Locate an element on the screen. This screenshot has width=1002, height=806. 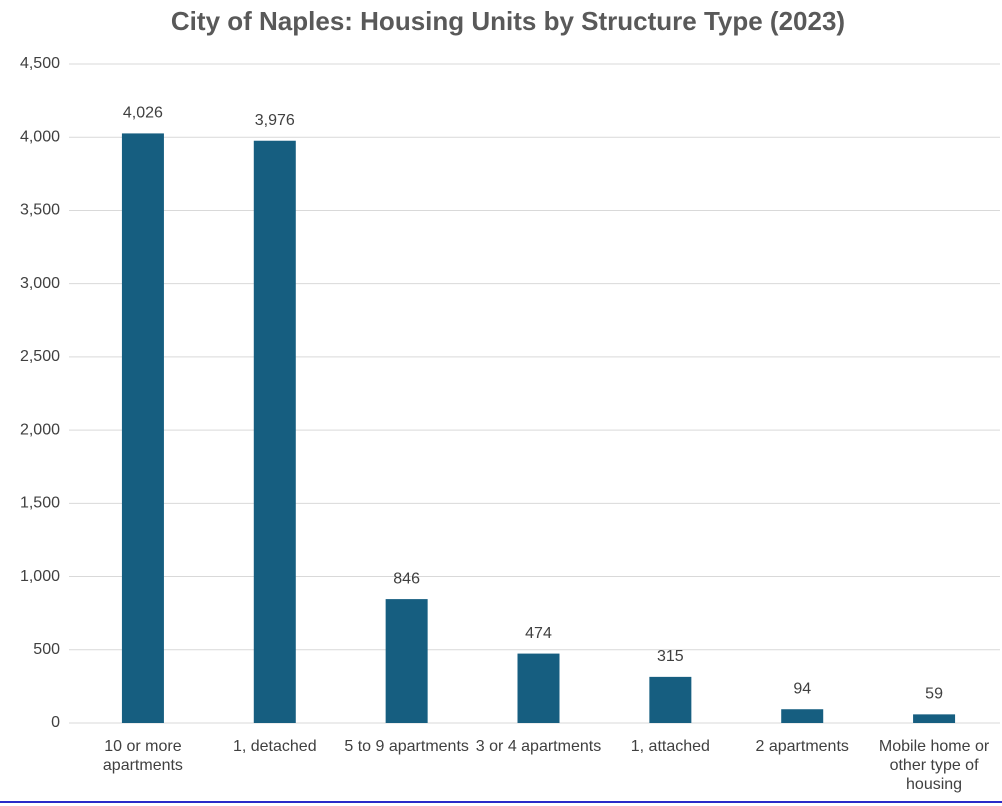
y-tick-label: 2,000 is located at coordinates (40, 429).